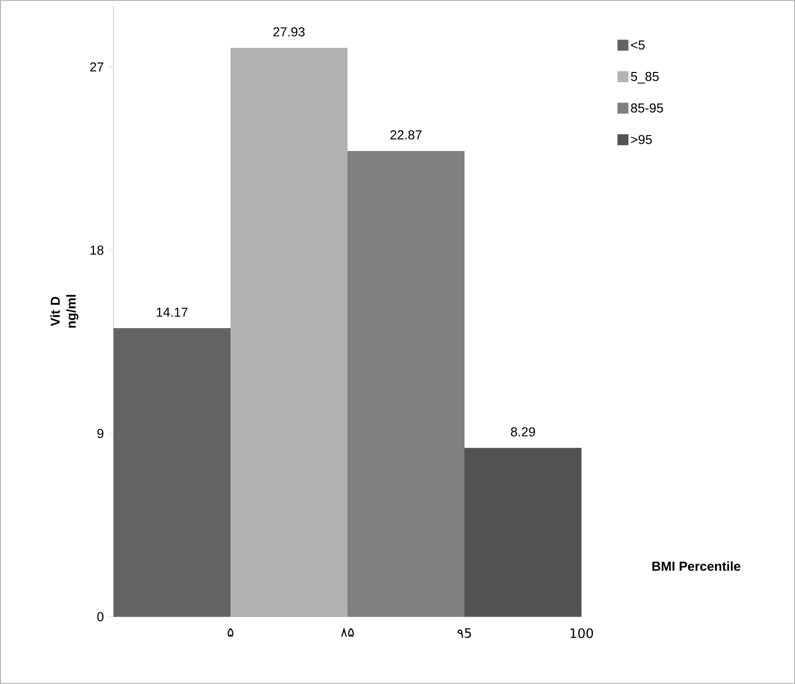 The height and width of the screenshot is (684, 795). What do you see at coordinates (100, 617) in the screenshot?
I see `y-tick-label: 0` at bounding box center [100, 617].